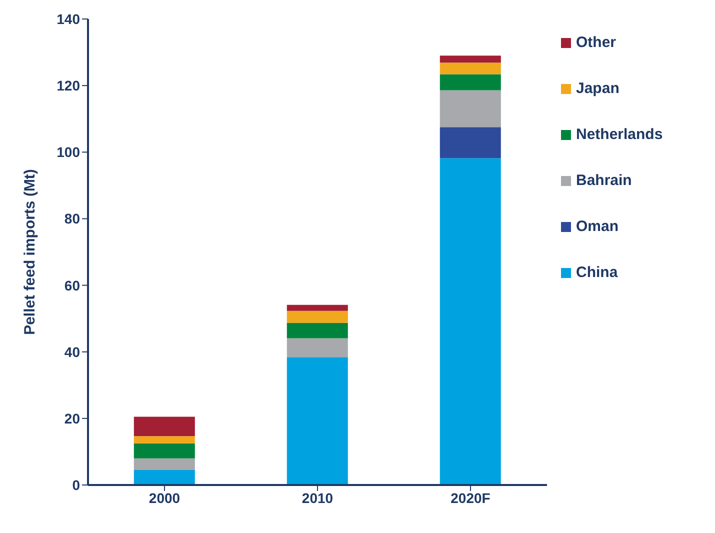 The height and width of the screenshot is (533, 715). What do you see at coordinates (68, 18) in the screenshot?
I see `y-tick-label: 140` at bounding box center [68, 18].